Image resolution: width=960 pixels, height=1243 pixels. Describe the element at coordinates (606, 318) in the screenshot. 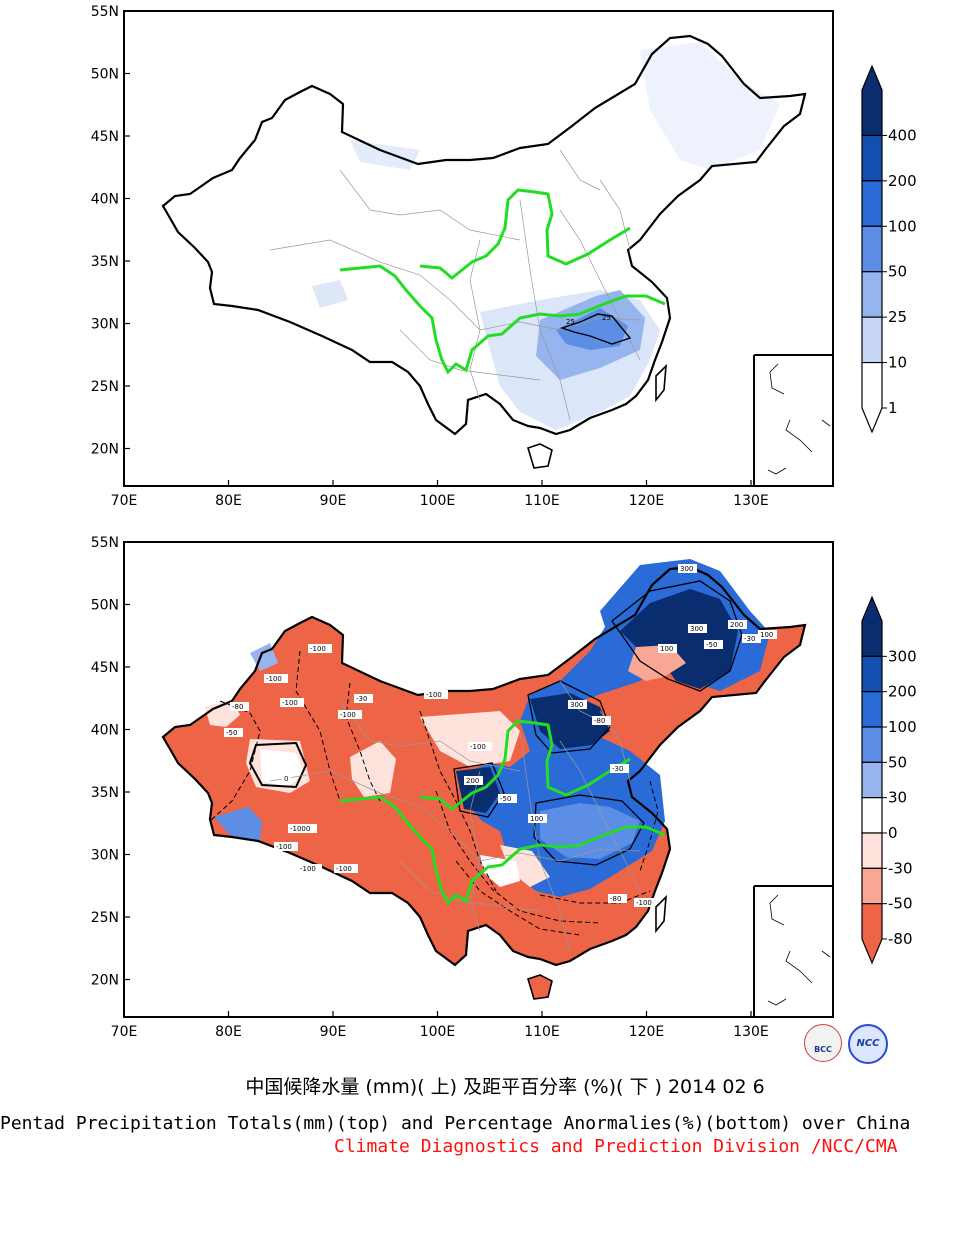

I see `top-contour-label: 25` at that location.